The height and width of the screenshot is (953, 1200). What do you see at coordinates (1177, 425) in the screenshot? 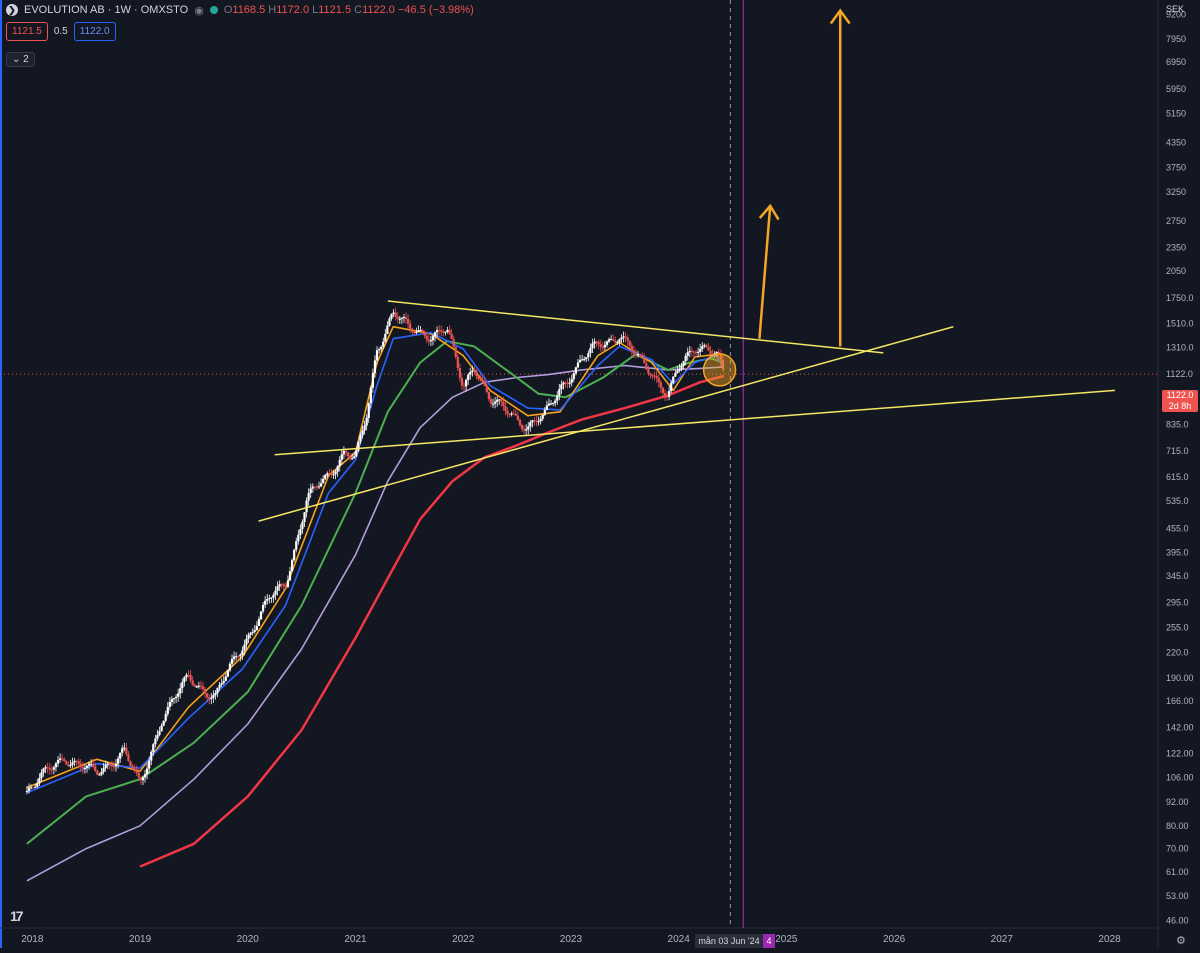
I see `y-tick-label: 835.0` at bounding box center [1177, 425].